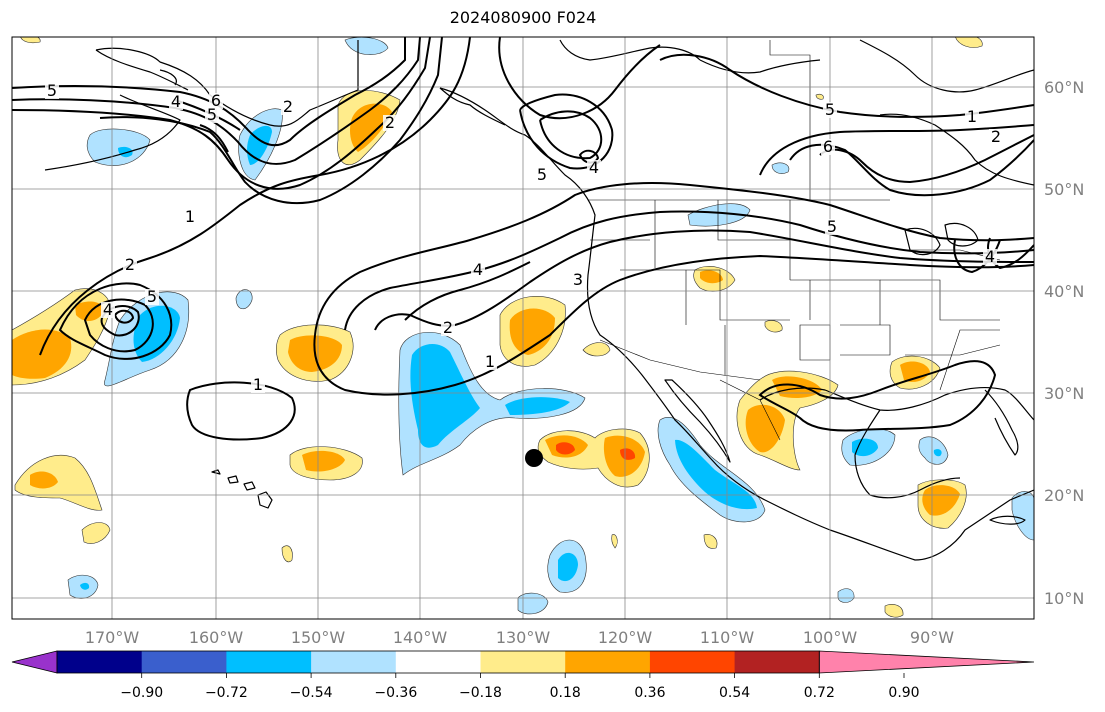  I want to click on map-title: 2024080900 F024, so click(523, 17).